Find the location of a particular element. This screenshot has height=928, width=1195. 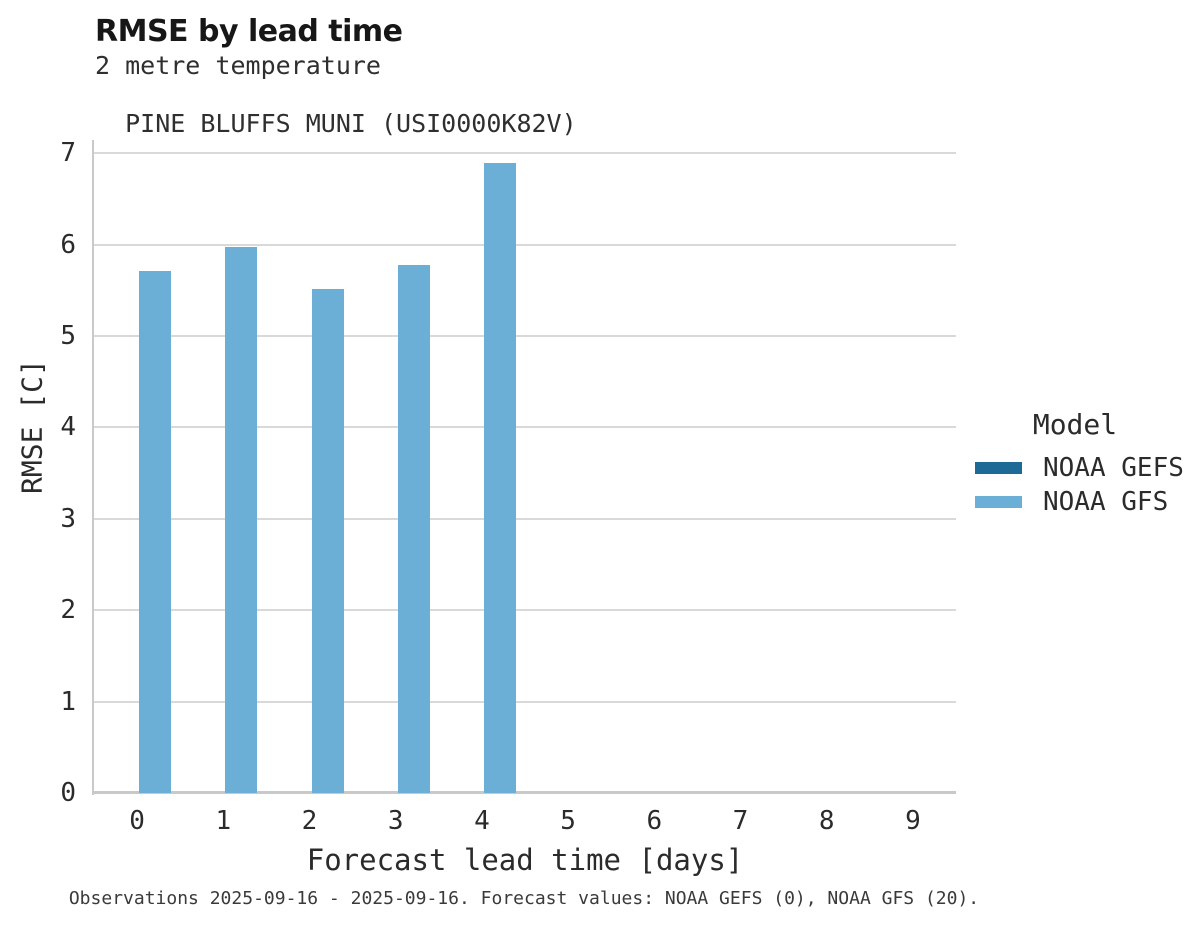

y-tick-label: 5 is located at coordinates (68, 336).